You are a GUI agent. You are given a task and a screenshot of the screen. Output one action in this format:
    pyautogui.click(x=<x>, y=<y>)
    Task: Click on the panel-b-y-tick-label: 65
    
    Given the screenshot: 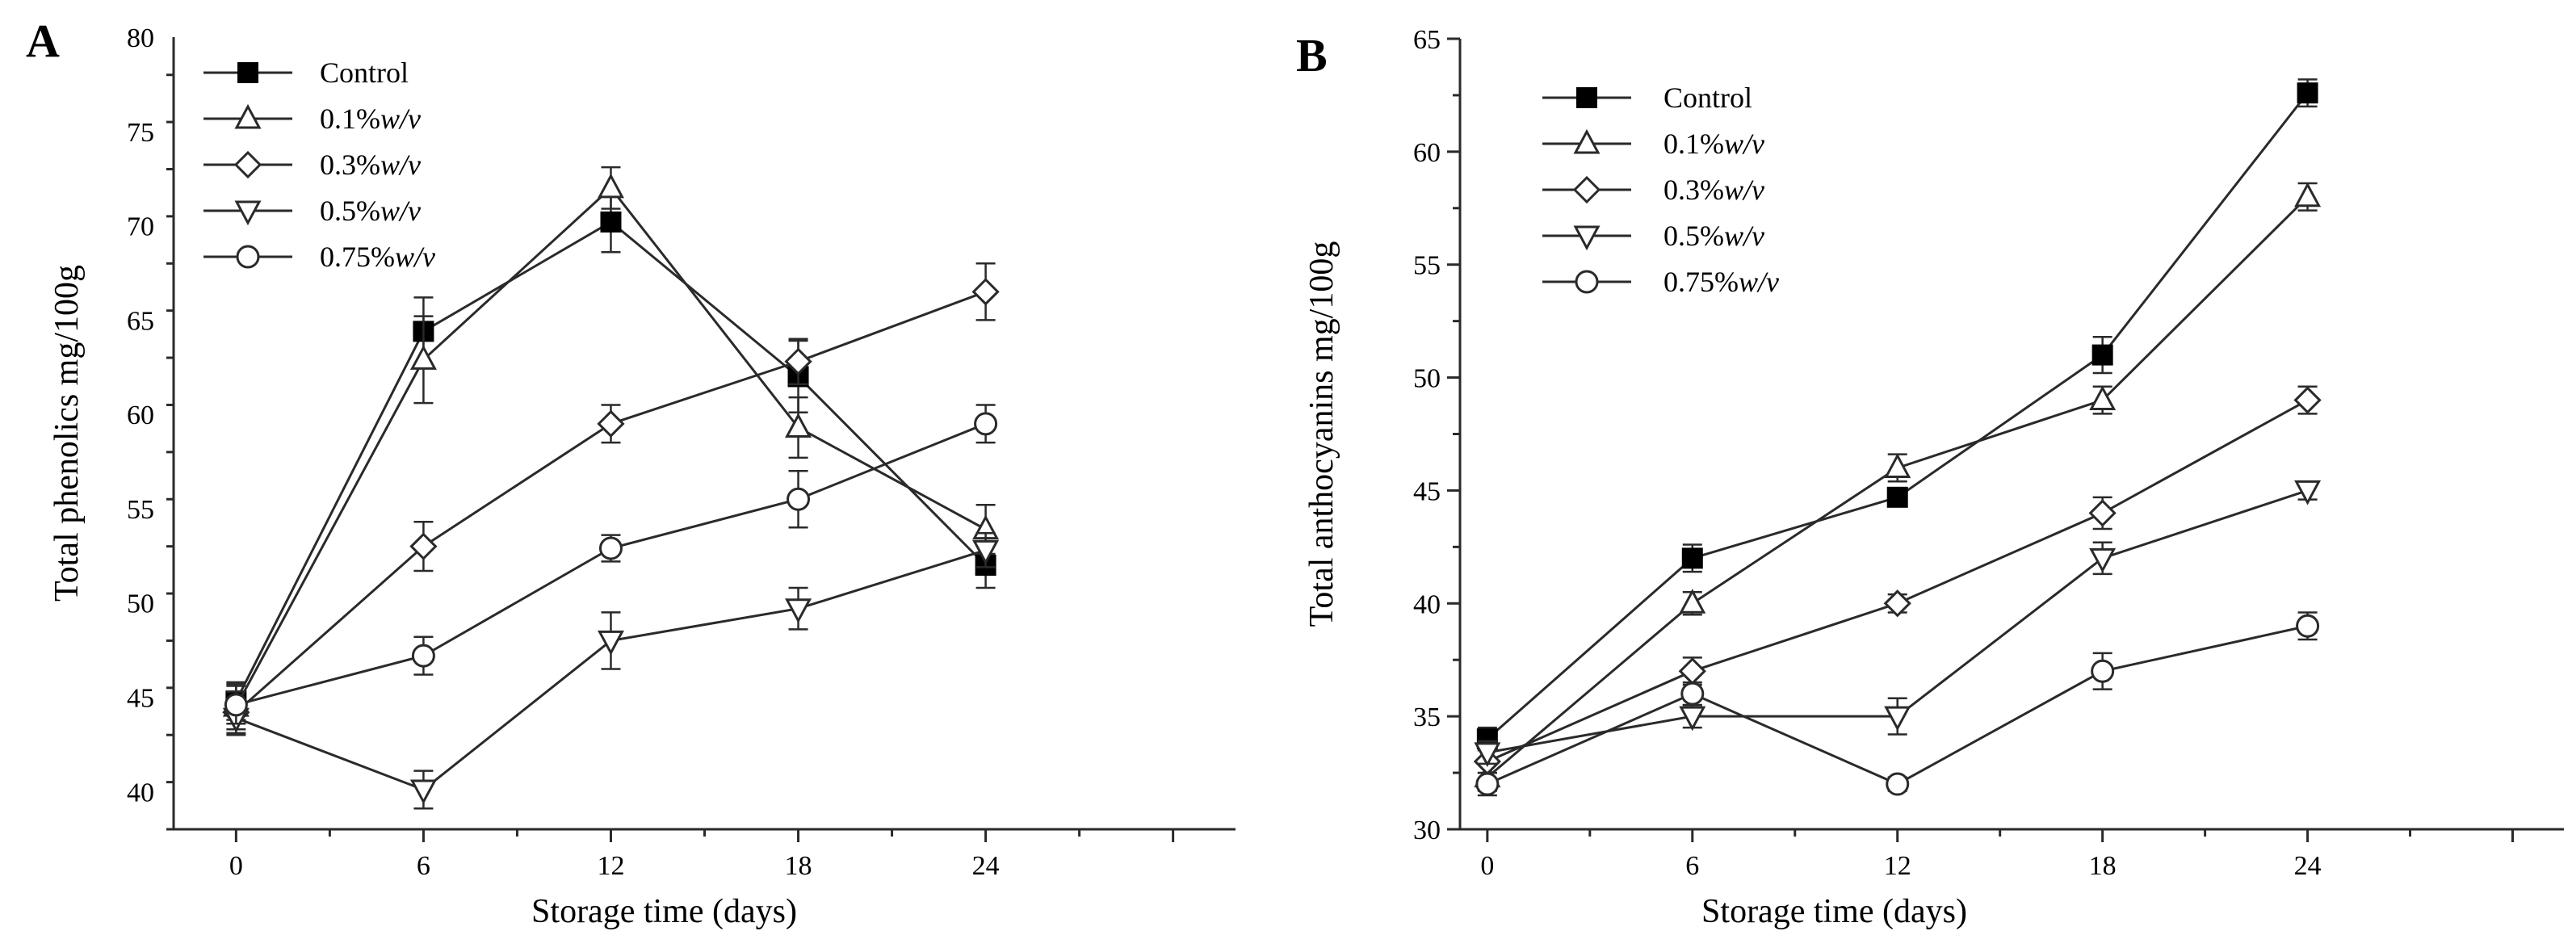 What is the action you would take?
    pyautogui.click(x=1427, y=40)
    